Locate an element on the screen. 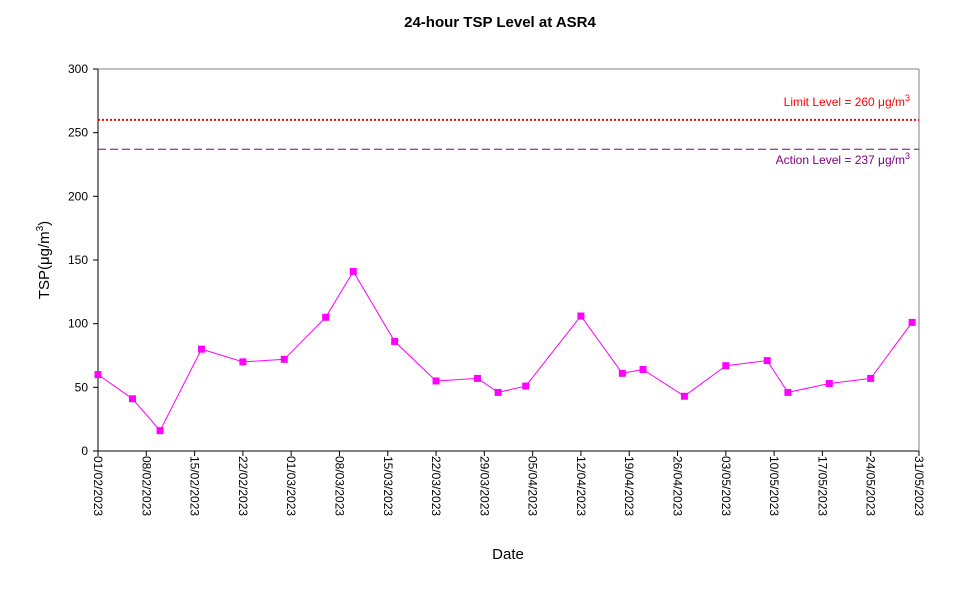 This screenshot has width=967, height=590. y-tick-label: 0 is located at coordinates (84, 451).